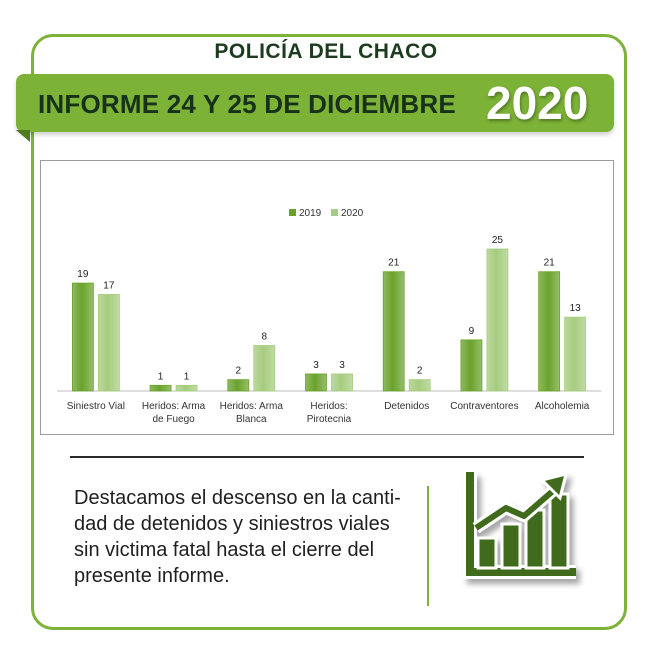 This screenshot has height=652, width=652. What do you see at coordinates (310, 213) in the screenshot?
I see `legend-label-2019: 2019` at bounding box center [310, 213].